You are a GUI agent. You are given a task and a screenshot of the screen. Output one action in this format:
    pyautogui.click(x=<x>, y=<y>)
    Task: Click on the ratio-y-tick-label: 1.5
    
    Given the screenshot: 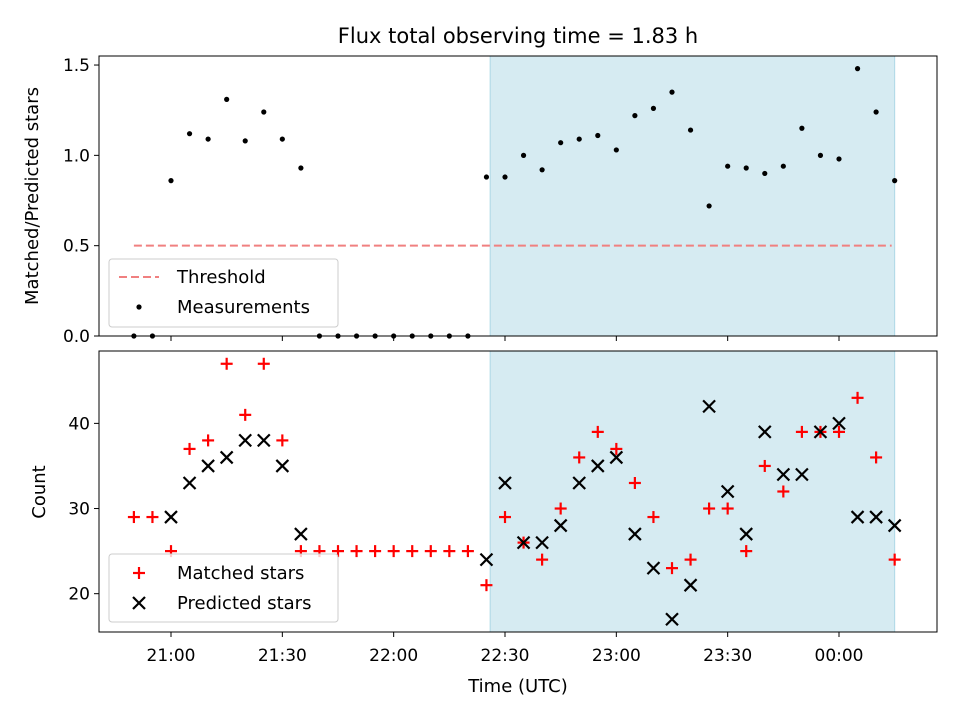 What is the action you would take?
    pyautogui.click(x=76, y=66)
    